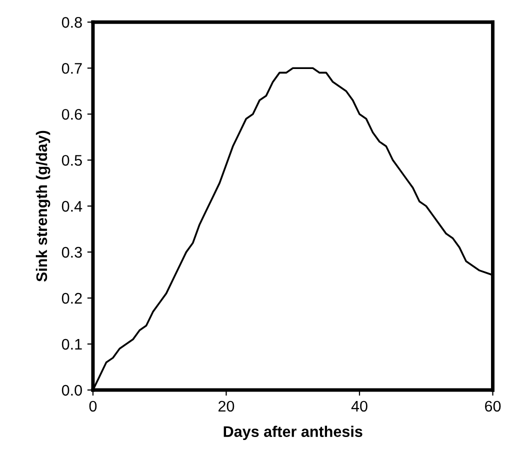  I want to click on y-tick-label: 0.3, so click(72, 252).